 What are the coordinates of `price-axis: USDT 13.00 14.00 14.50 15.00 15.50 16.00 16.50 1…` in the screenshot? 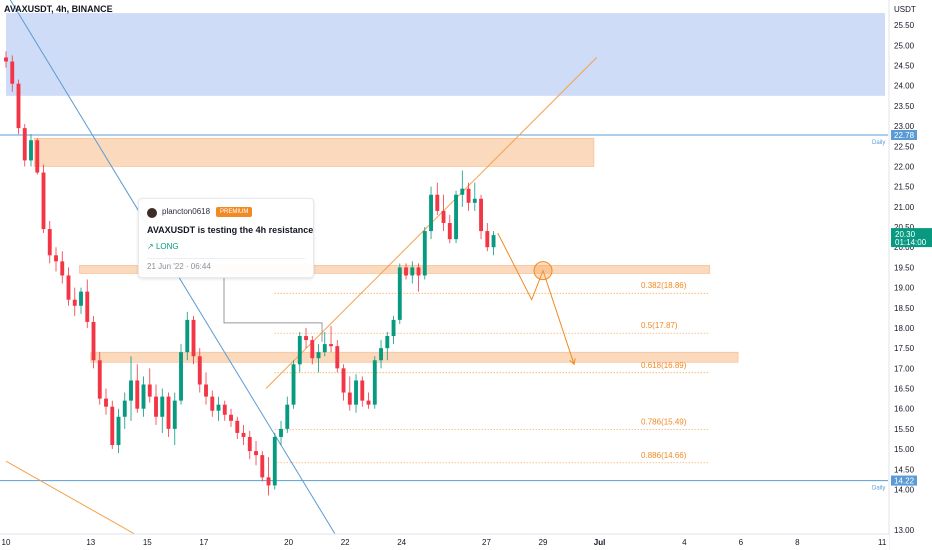 It's located at (910, 275).